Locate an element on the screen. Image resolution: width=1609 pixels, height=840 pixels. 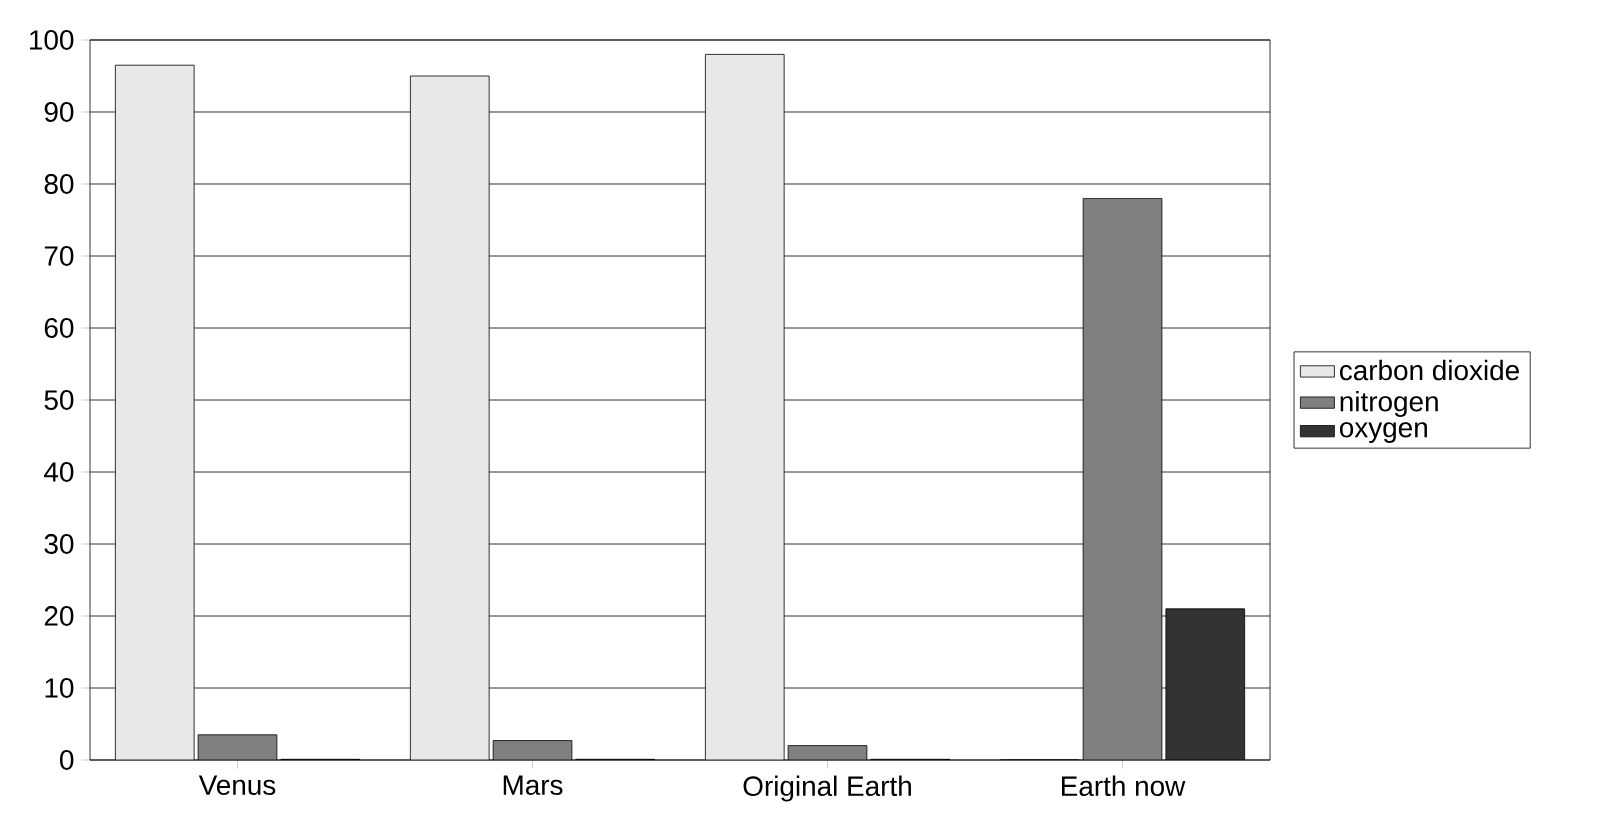
y-tick-label: 30 is located at coordinates (59, 544).